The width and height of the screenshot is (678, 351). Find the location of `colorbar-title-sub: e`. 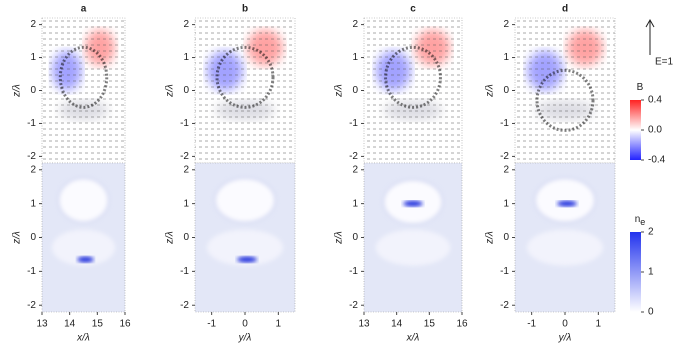

colorbar-title-sub: e is located at coordinates (642, 222).